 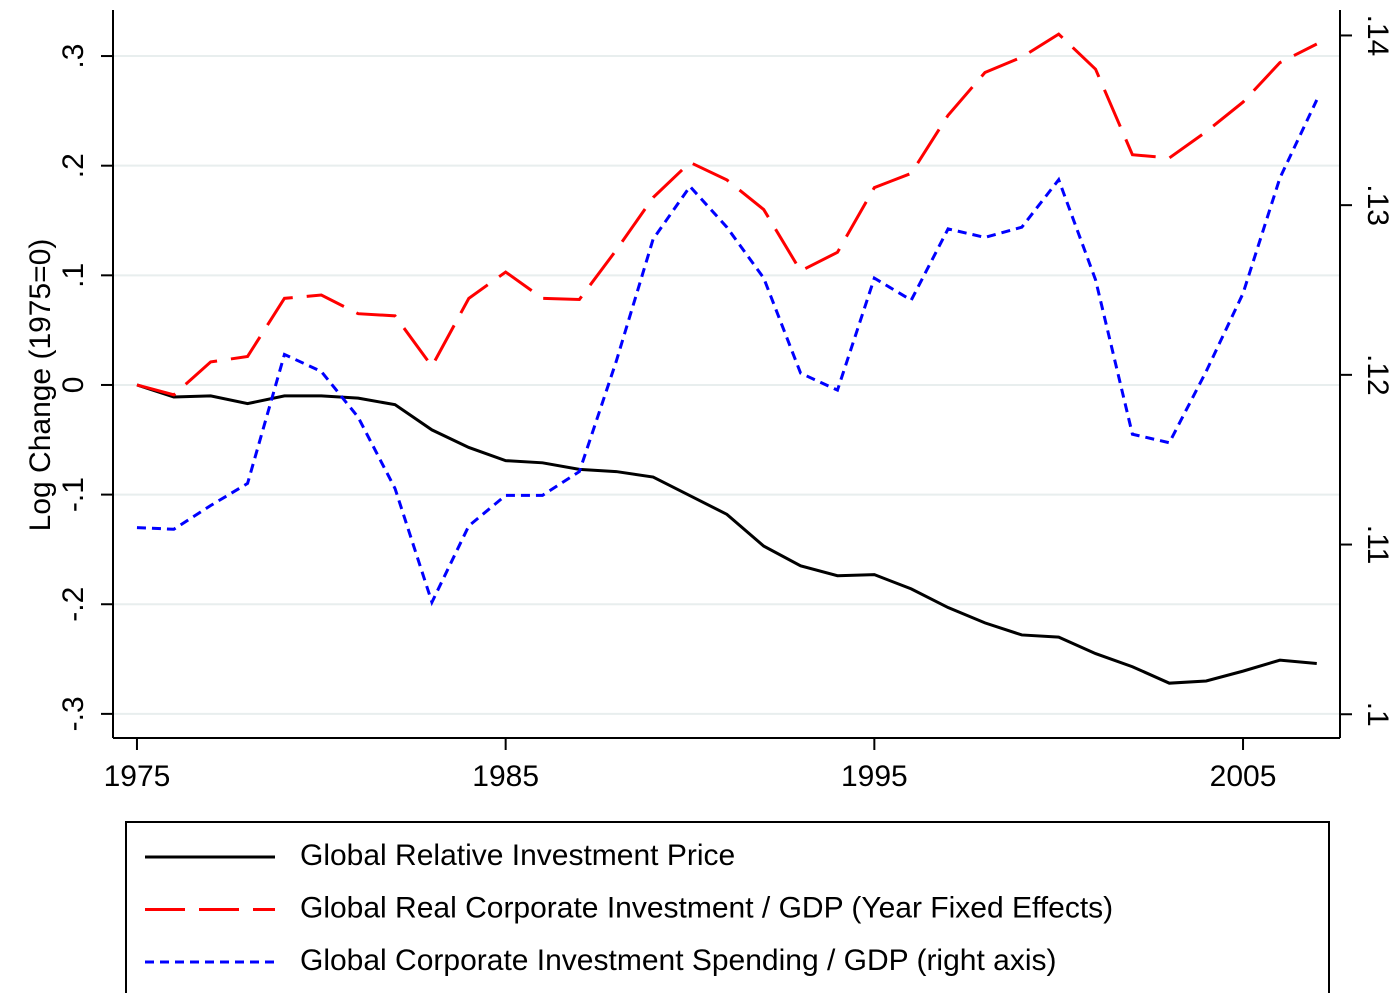 I want to click on y-tick-label: -.3, so click(x=73, y=713).